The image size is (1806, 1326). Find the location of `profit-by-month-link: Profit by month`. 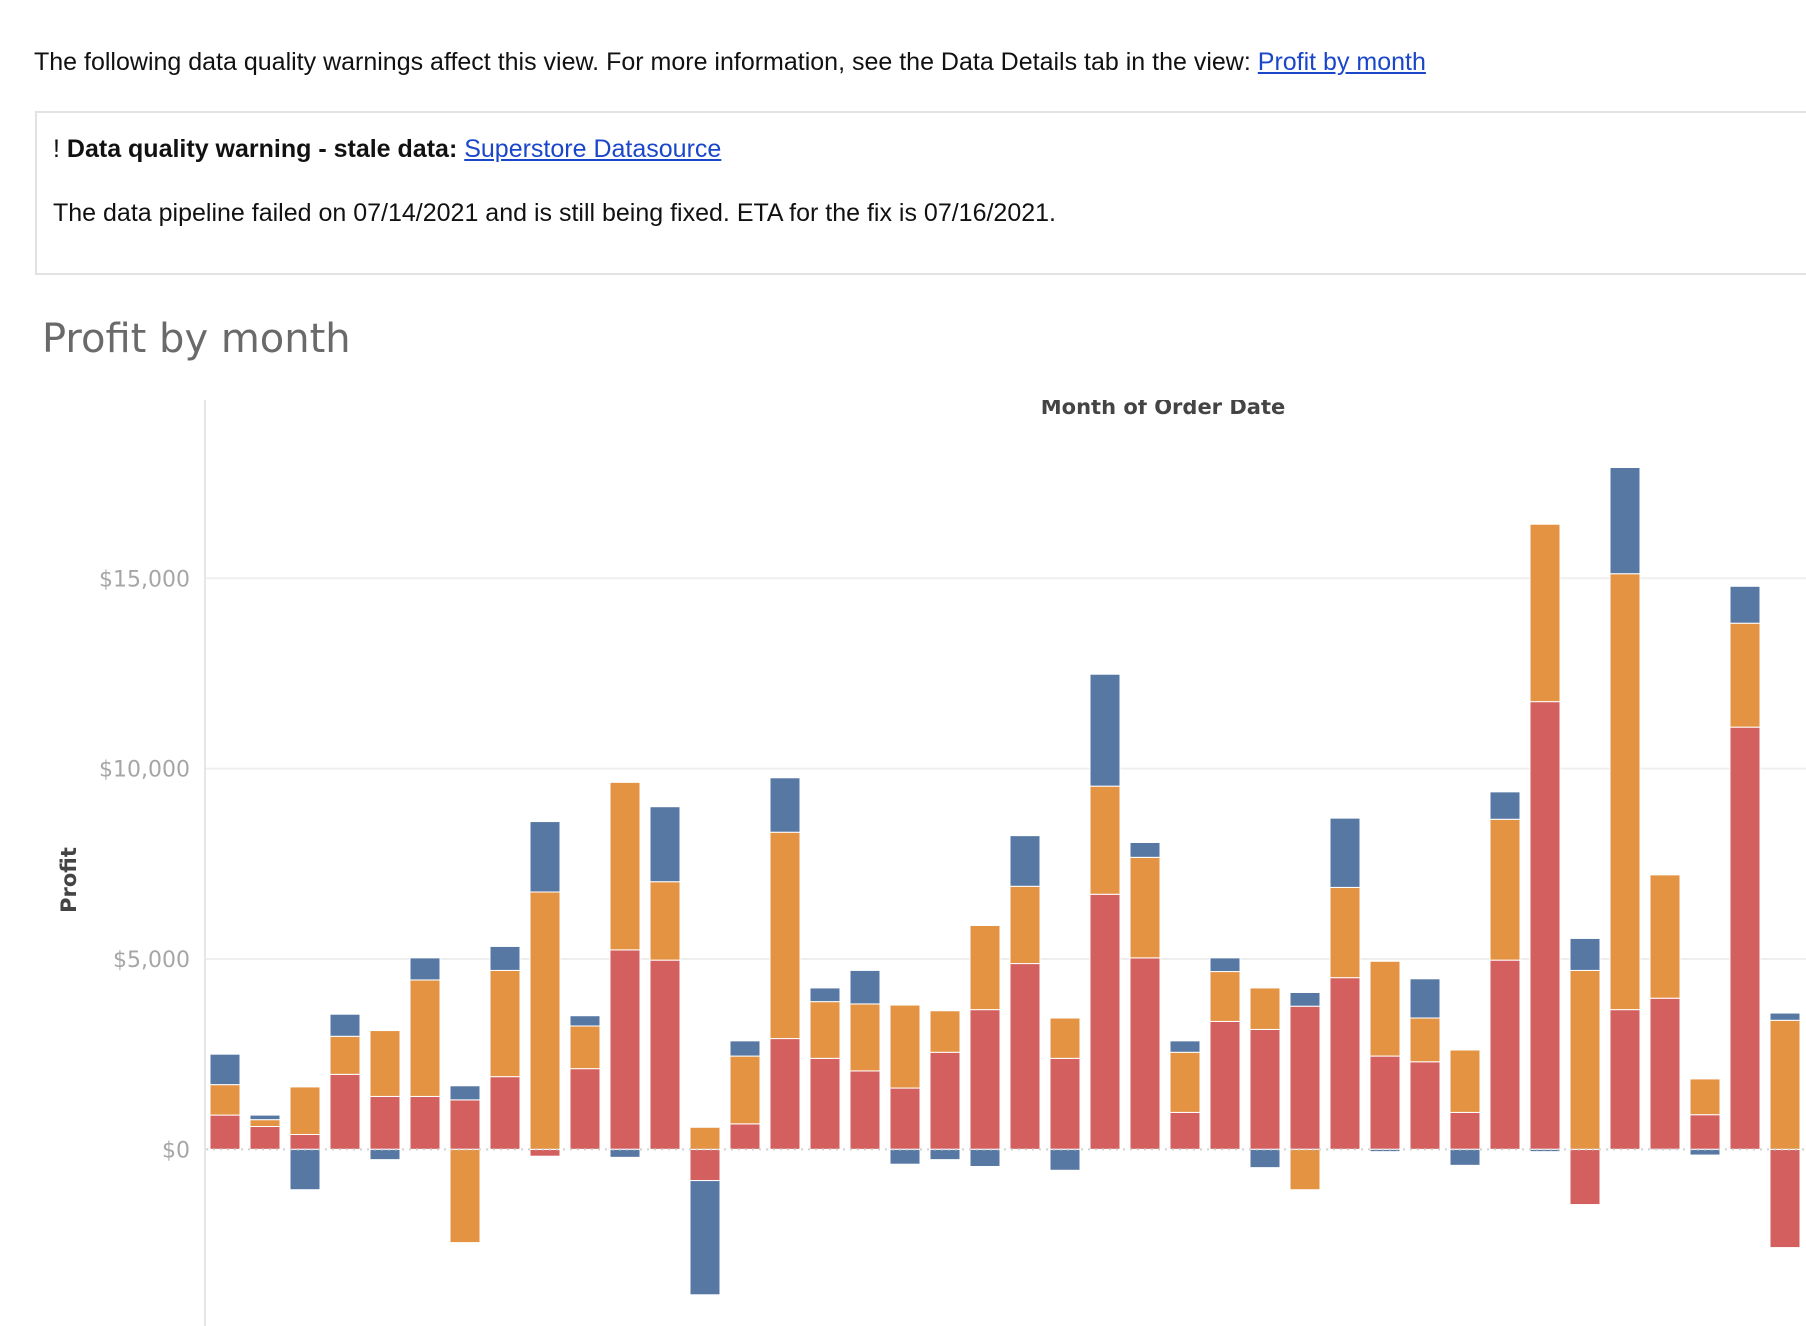

profit-by-month-link: Profit by month is located at coordinates (1341, 62).